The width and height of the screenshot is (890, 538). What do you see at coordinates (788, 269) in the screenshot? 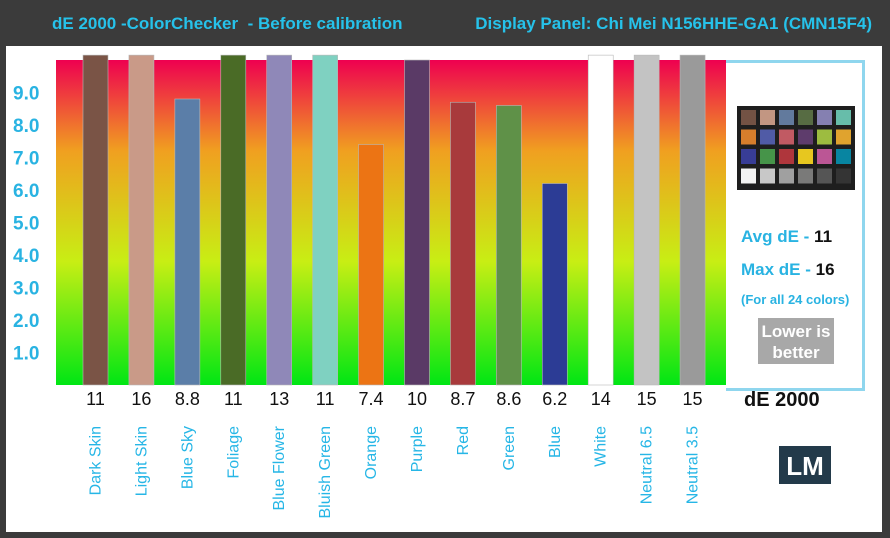
I see `max-de-text: Max dE - 16` at bounding box center [788, 269].